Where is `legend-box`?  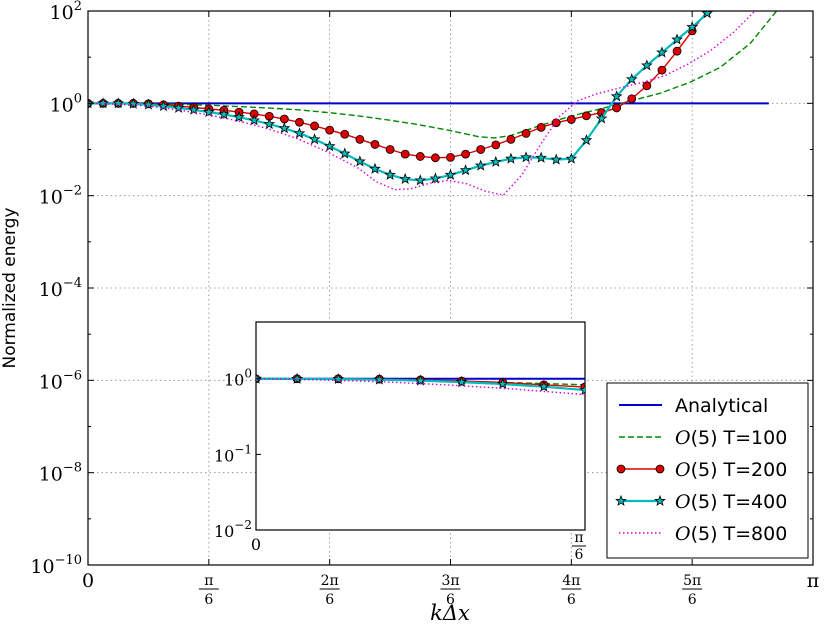 legend-box is located at coordinates (707, 470).